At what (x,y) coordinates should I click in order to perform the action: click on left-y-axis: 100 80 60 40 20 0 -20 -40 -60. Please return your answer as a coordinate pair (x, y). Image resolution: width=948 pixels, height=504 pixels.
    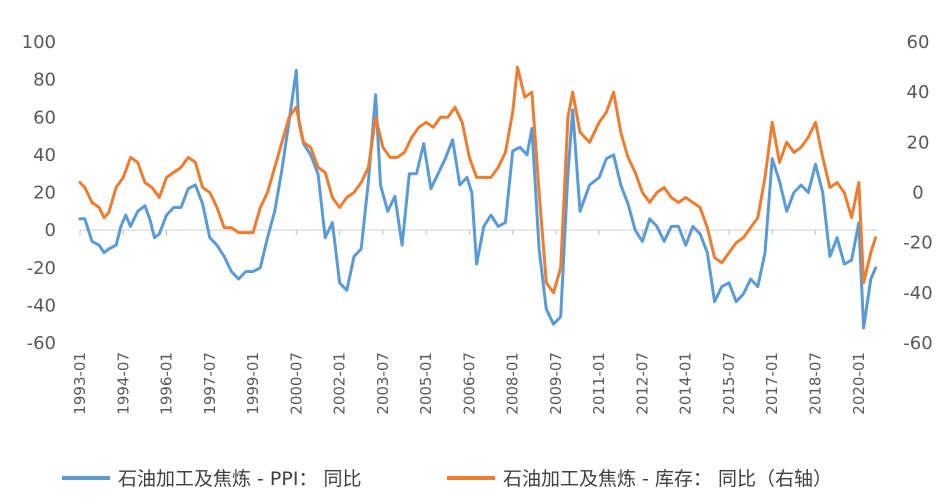
    Looking at the image, I should click on (39, 193).